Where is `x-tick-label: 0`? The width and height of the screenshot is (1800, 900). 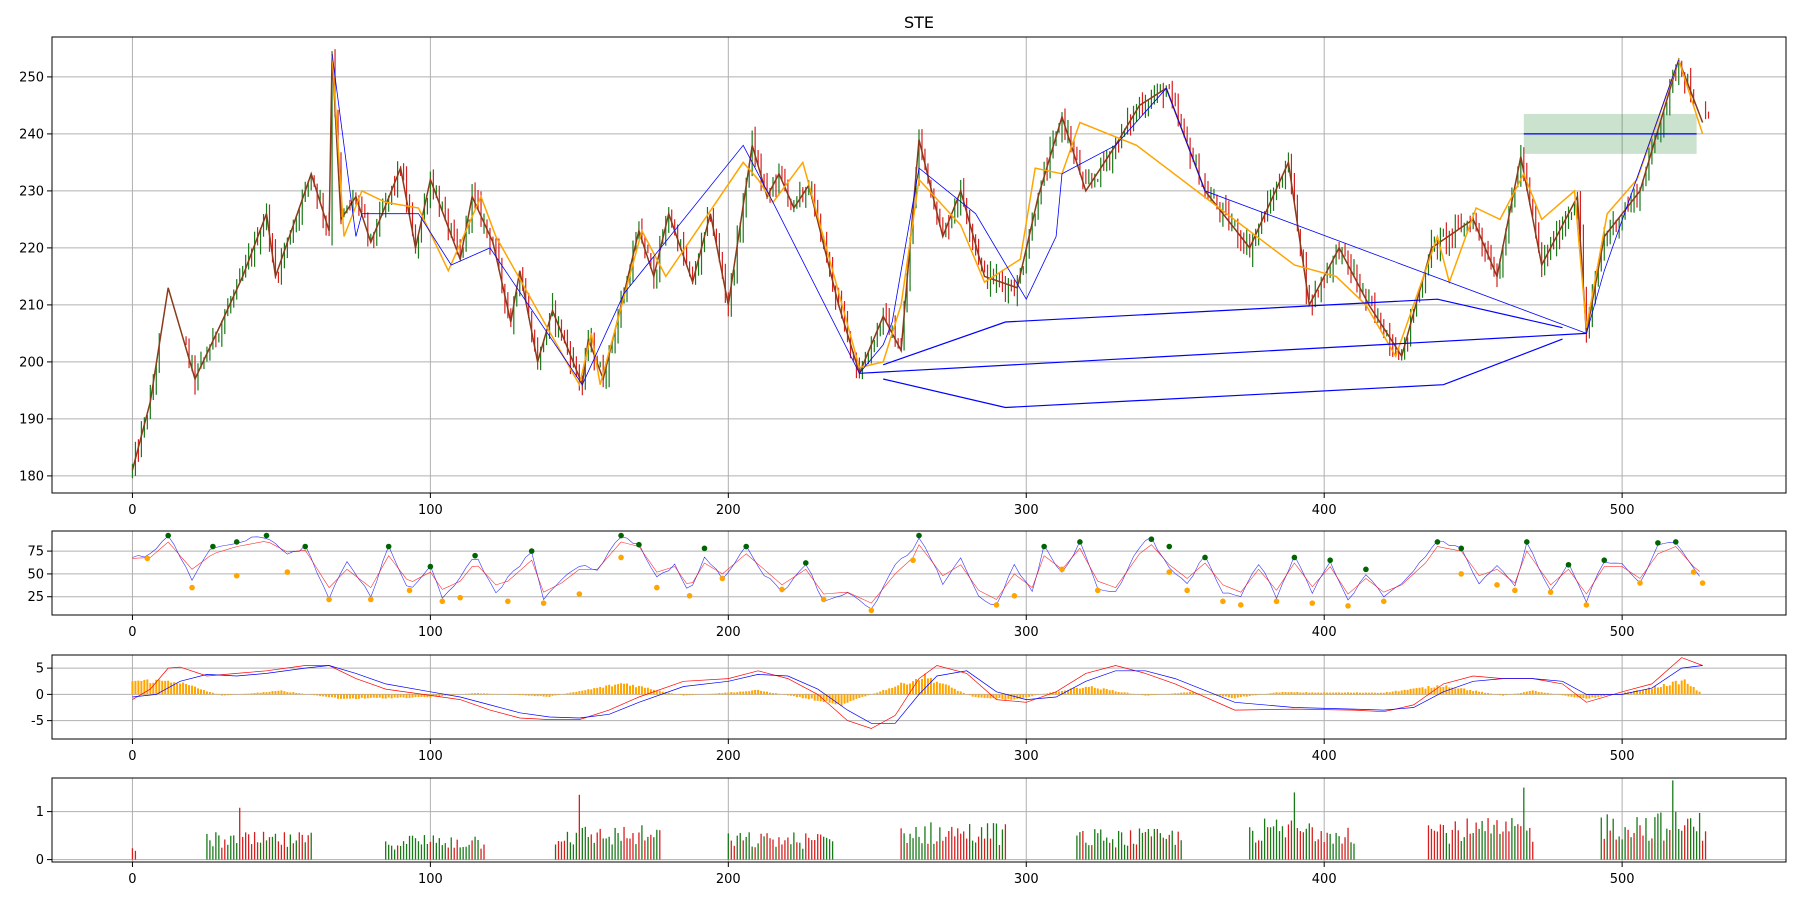
x-tick-label: 0 is located at coordinates (132, 632).